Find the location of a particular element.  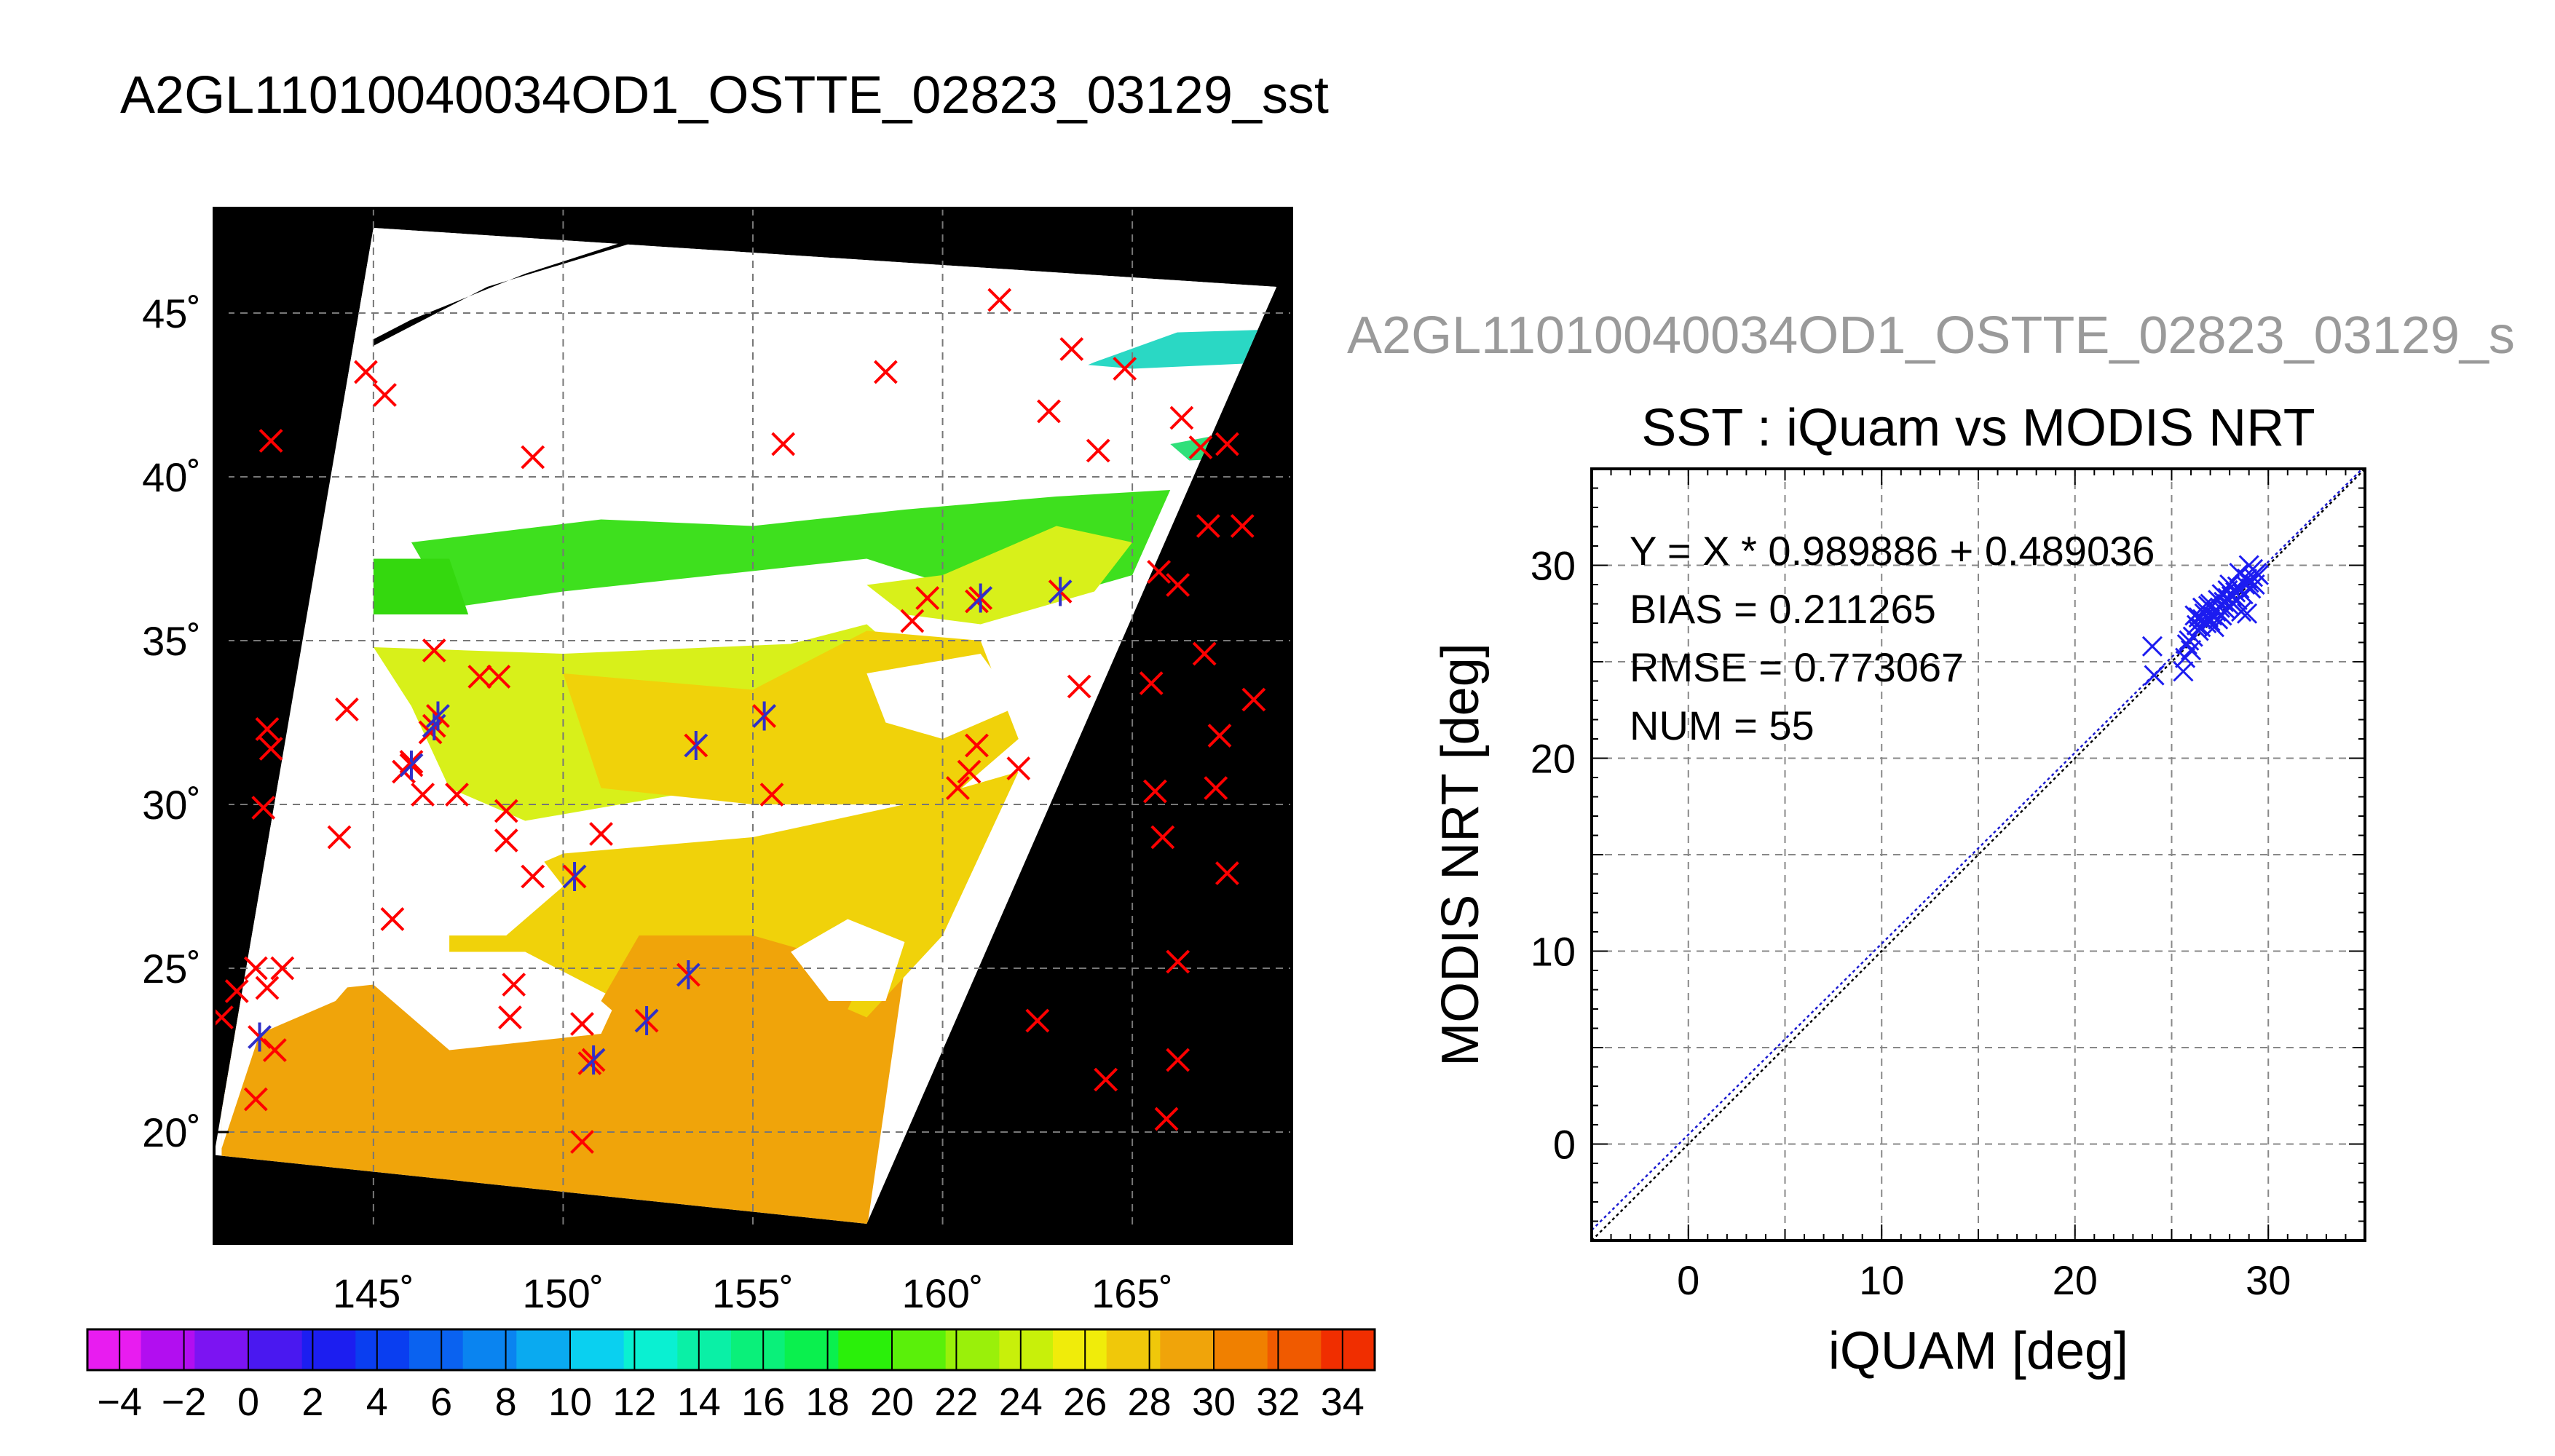

colorbar-tick-label: 2 is located at coordinates (312, 1402).